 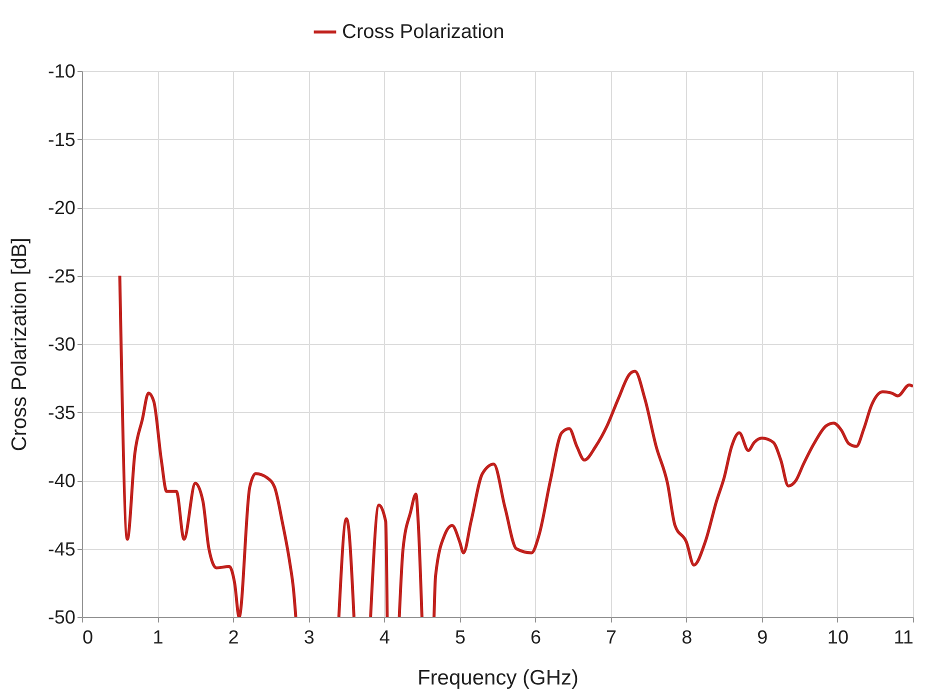 What do you see at coordinates (62, 481) in the screenshot?
I see `y-tick-label: -40` at bounding box center [62, 481].